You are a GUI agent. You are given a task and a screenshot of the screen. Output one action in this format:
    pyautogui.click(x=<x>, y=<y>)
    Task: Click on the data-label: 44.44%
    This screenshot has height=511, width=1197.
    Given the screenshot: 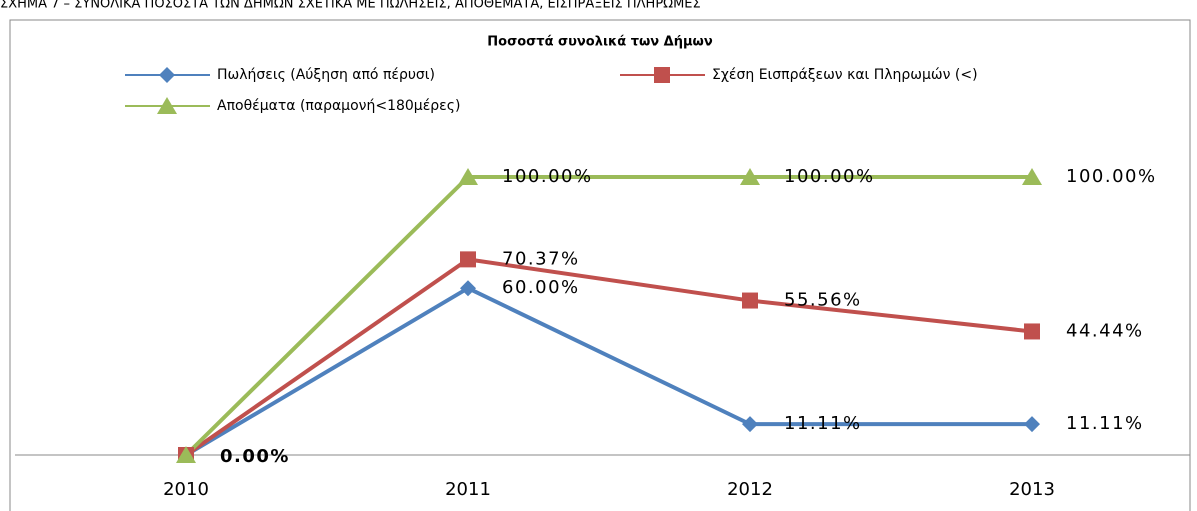 What is the action you would take?
    pyautogui.click(x=1105, y=330)
    